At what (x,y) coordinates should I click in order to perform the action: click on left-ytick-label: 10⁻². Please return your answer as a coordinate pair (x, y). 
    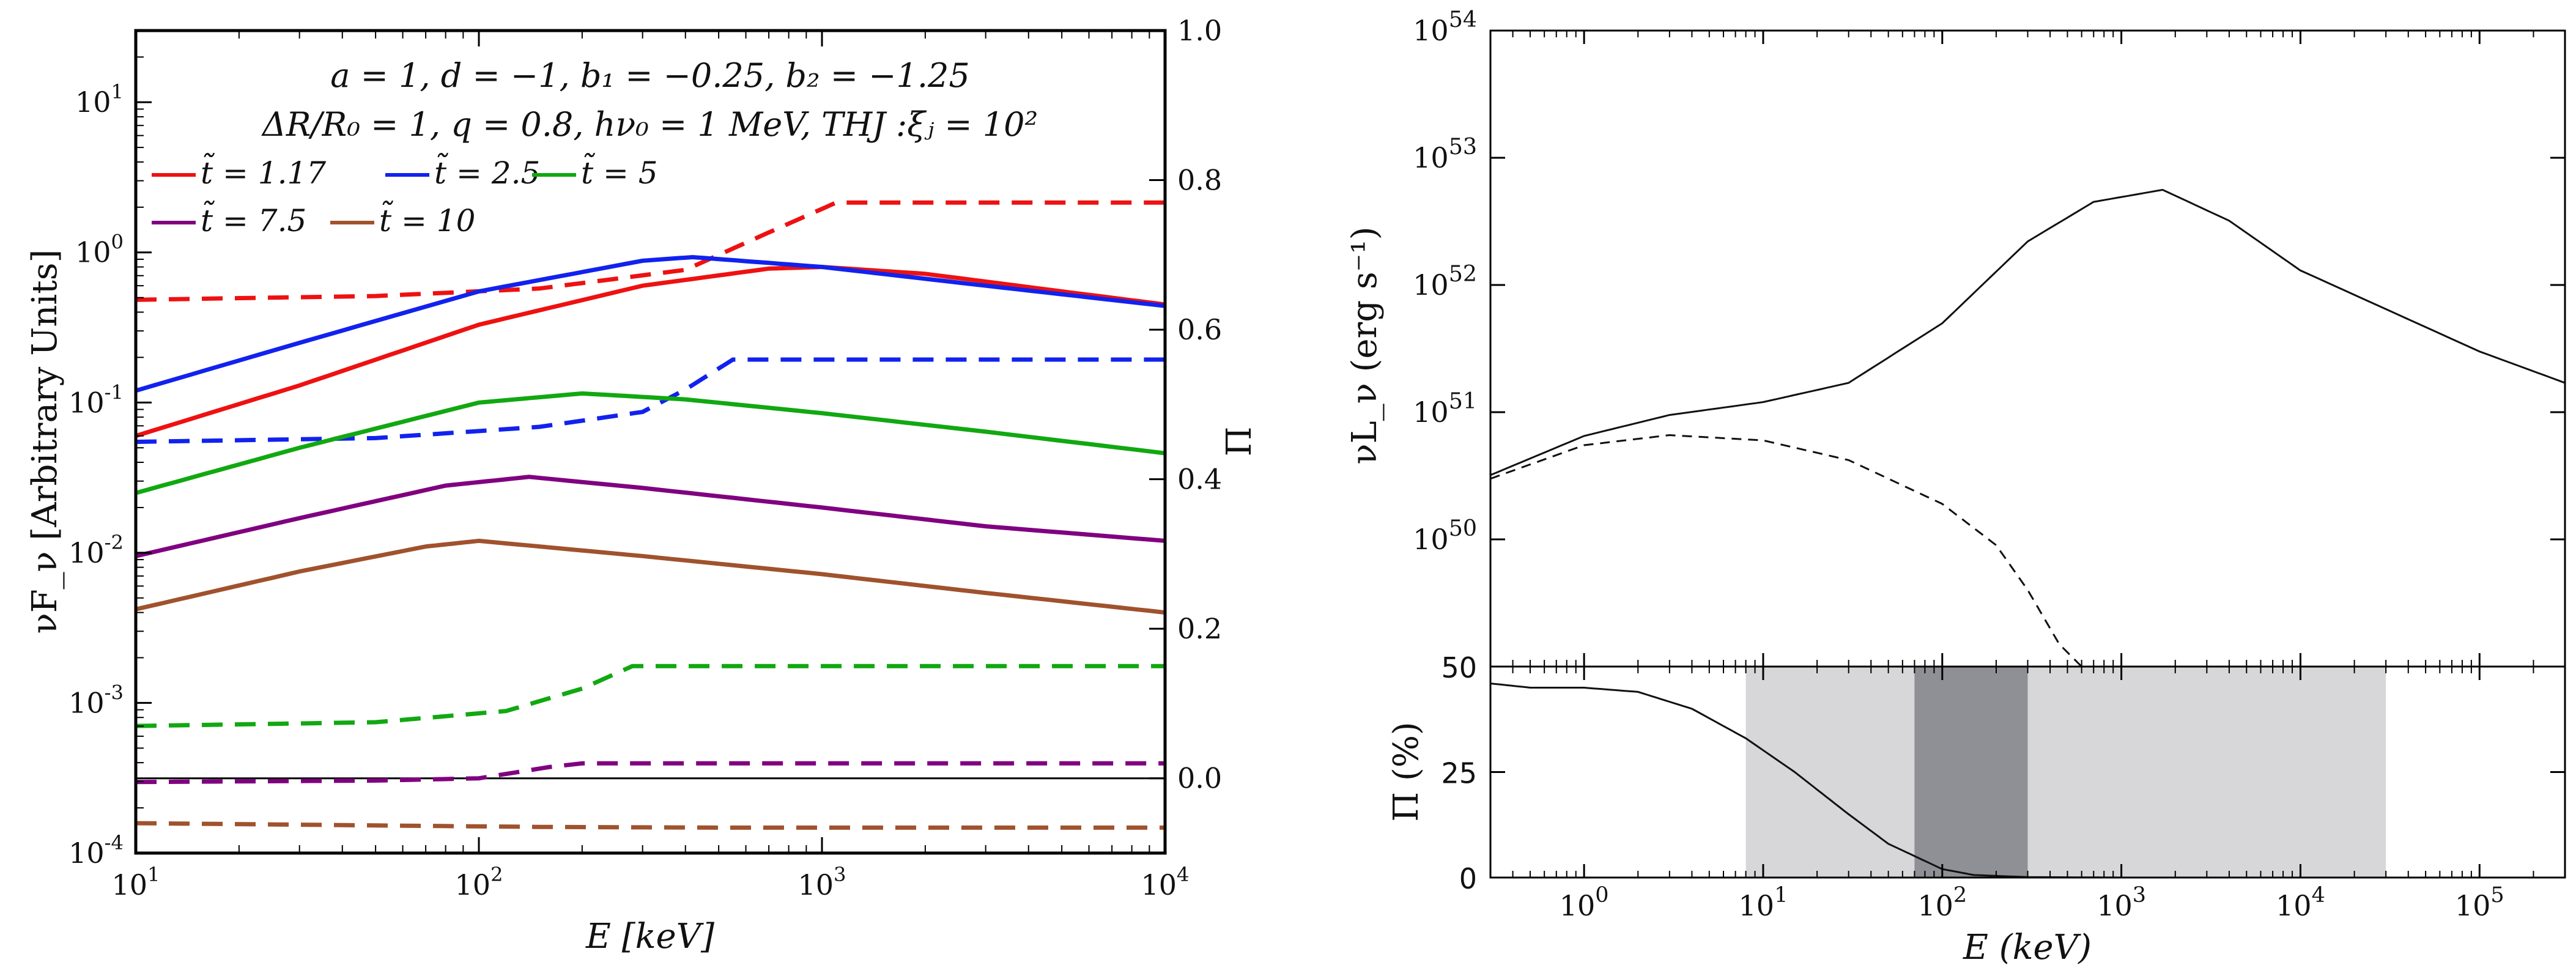
    Looking at the image, I should click on (96, 550).